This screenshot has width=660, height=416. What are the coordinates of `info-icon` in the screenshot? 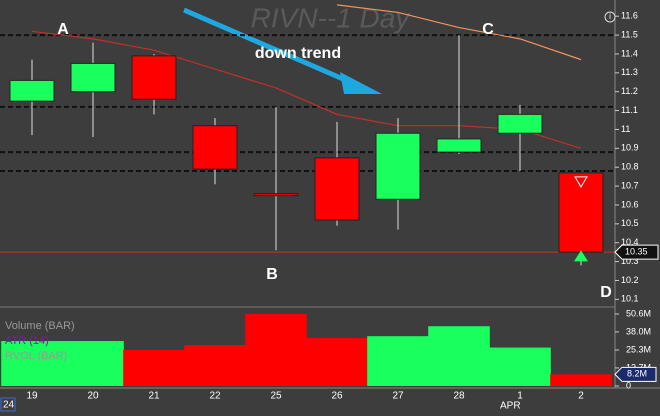 It's located at (610, 17).